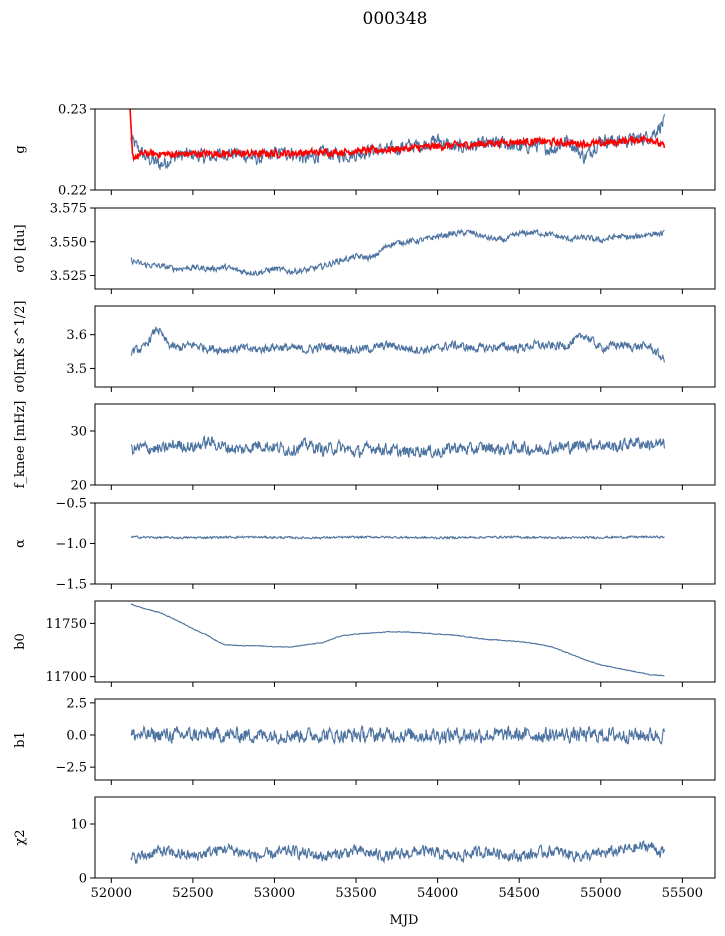 The width and height of the screenshot is (725, 936). What do you see at coordinates (437, 893) in the screenshot?
I see `x-tick-label: 54000` at bounding box center [437, 893].